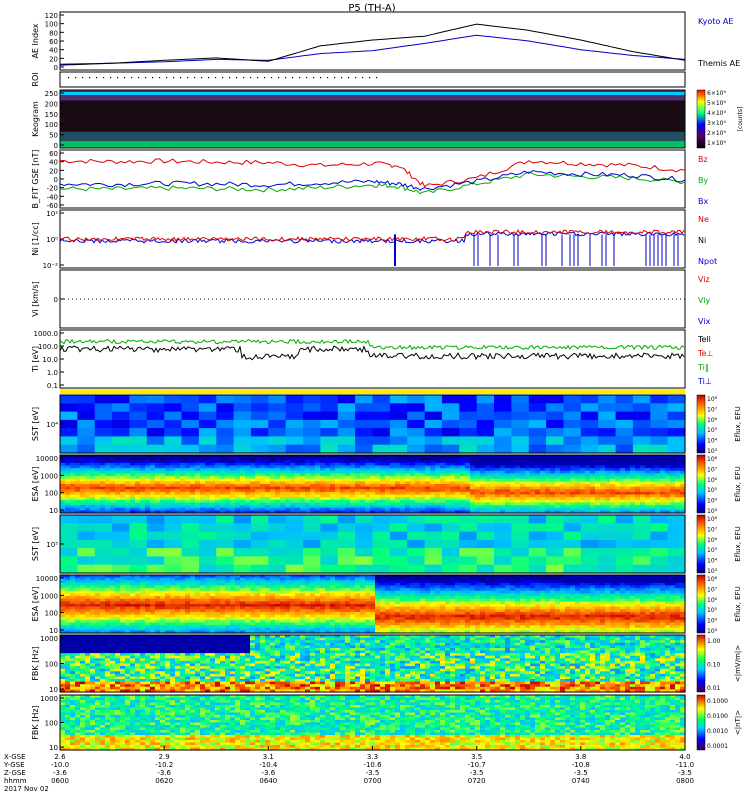  I want to click on y-tick-label: 100, so click(51, 494).